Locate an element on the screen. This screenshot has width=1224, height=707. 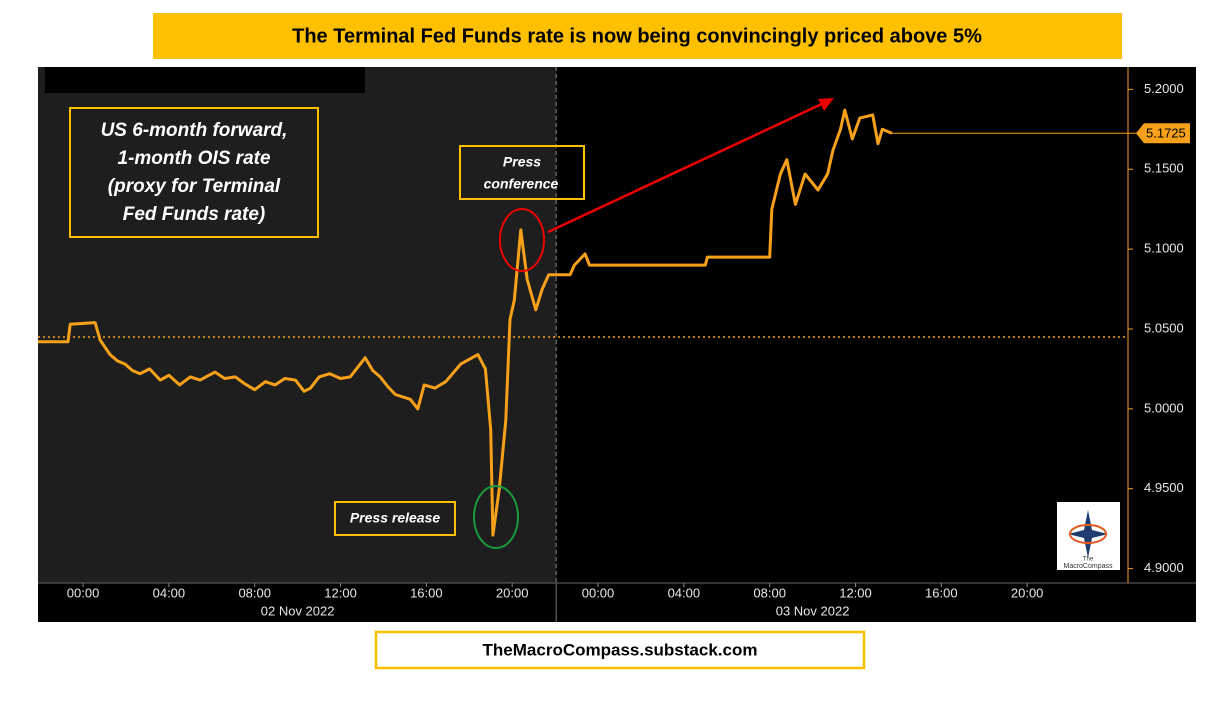
y-tick-label: 5.0500 is located at coordinates (1164, 327).